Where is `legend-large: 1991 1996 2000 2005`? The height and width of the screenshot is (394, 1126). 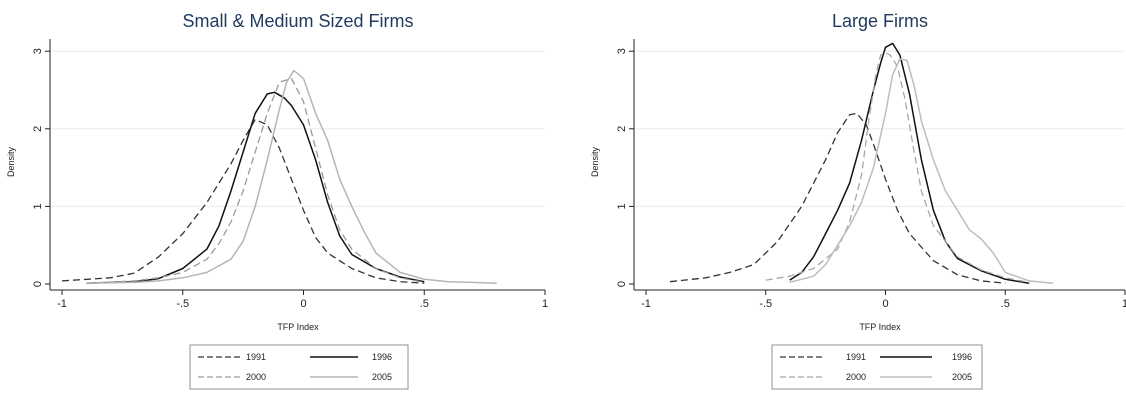
legend-large: 1991 1996 2000 2005 is located at coordinates (877, 367).